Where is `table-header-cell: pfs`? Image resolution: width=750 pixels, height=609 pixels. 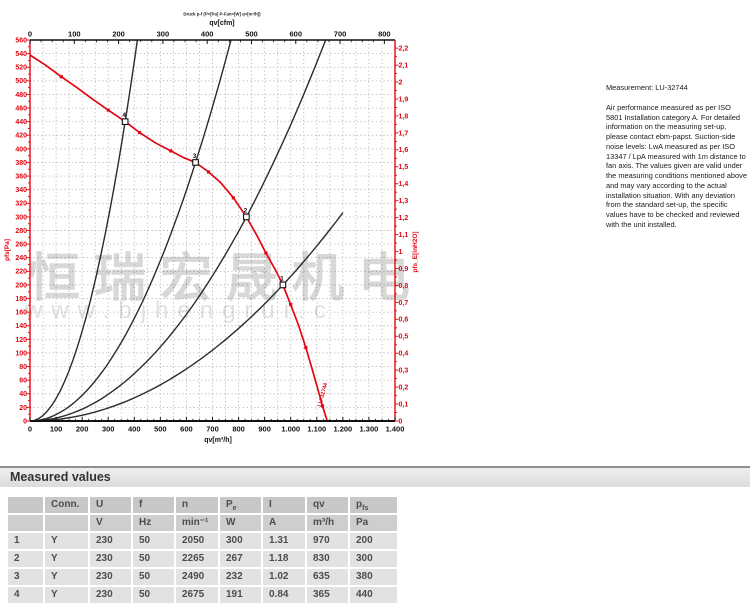
table-header-cell: pfs is located at coordinates (373, 505).